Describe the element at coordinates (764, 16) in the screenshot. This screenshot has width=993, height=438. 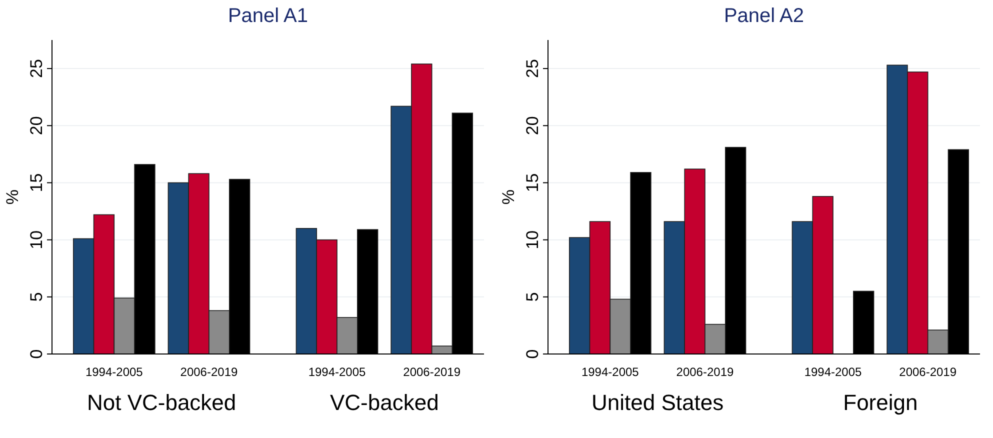
I see `chart-title: Panel A2` at that location.